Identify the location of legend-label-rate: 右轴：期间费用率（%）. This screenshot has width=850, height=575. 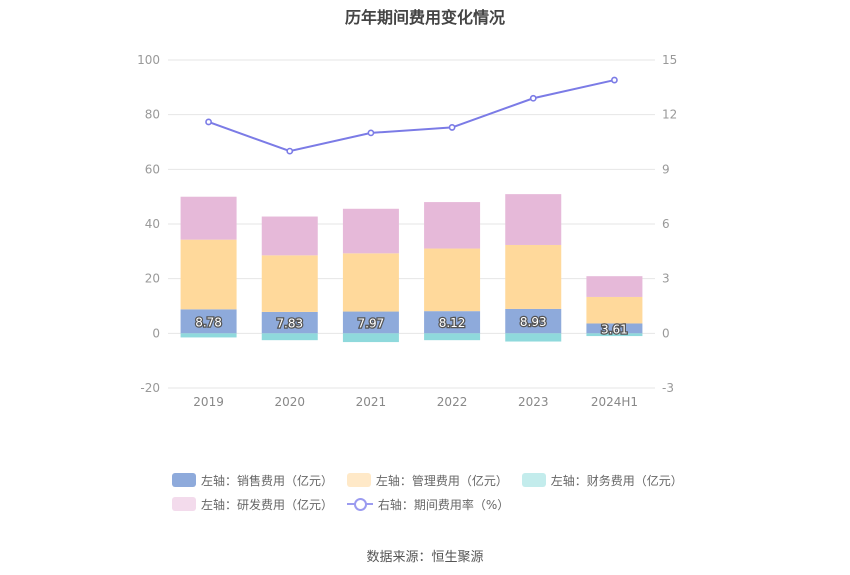
(443, 504).